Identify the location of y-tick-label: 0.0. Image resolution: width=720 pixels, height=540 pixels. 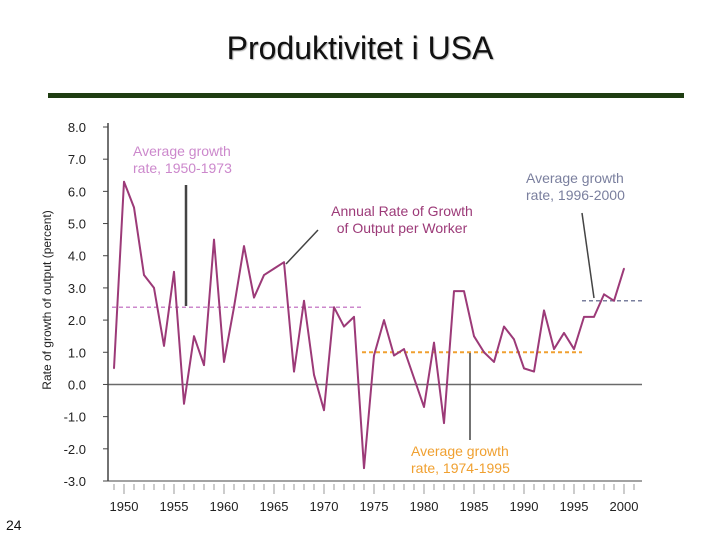
(77, 384).